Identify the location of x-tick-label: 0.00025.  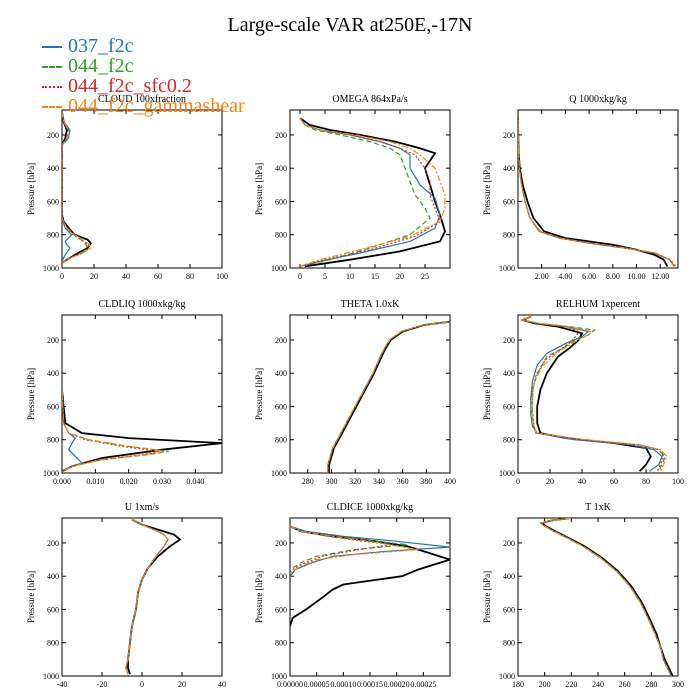
(423, 684).